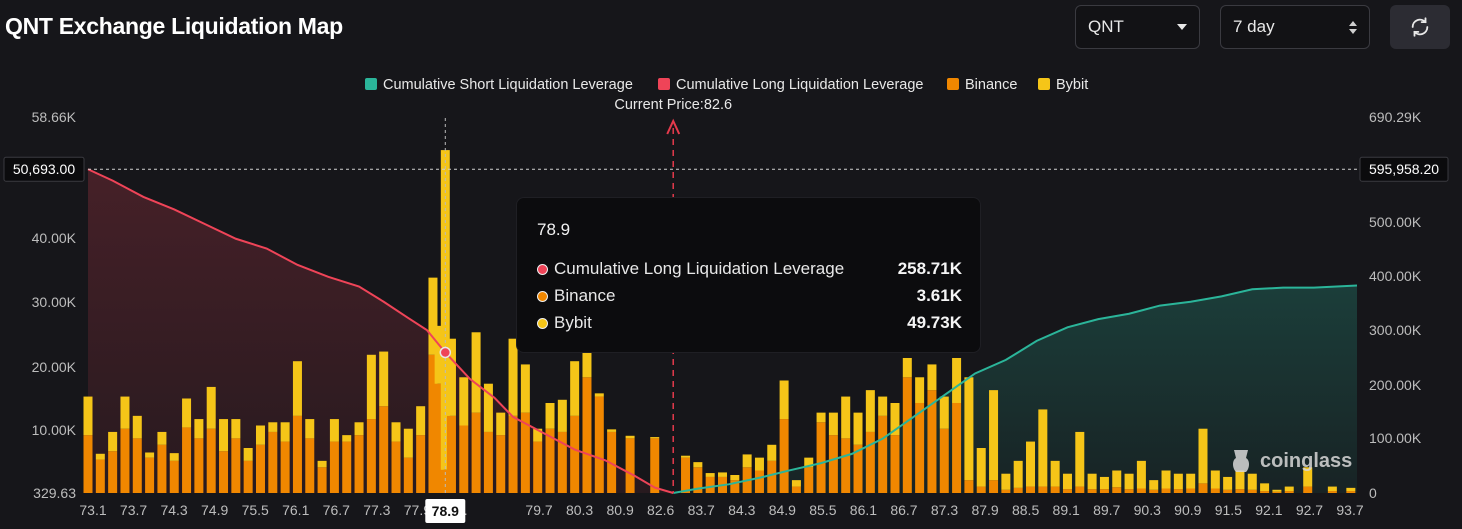  Describe the element at coordinates (991, 85) in the screenshot. I see `legend-label: Binance` at that location.